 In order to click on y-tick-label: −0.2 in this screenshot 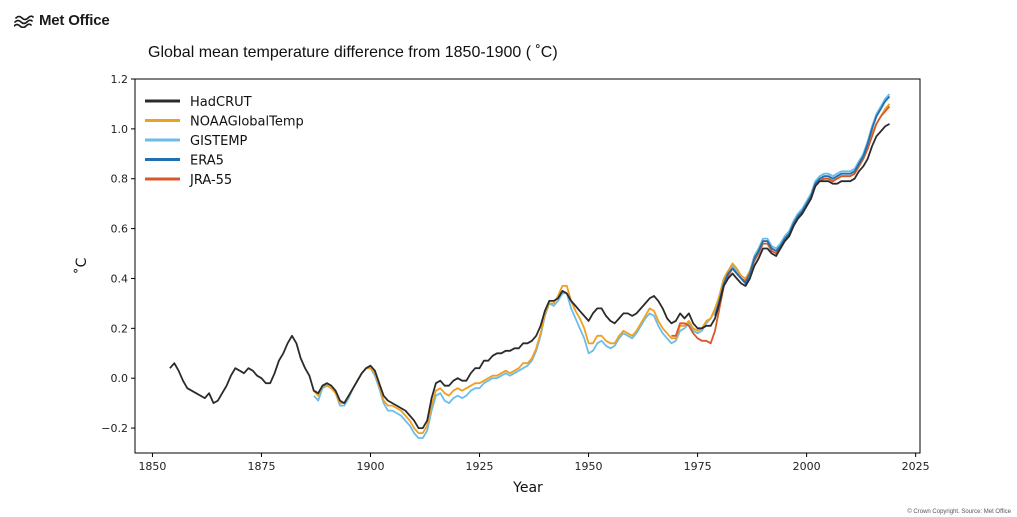, I will do `click(114, 428)`.